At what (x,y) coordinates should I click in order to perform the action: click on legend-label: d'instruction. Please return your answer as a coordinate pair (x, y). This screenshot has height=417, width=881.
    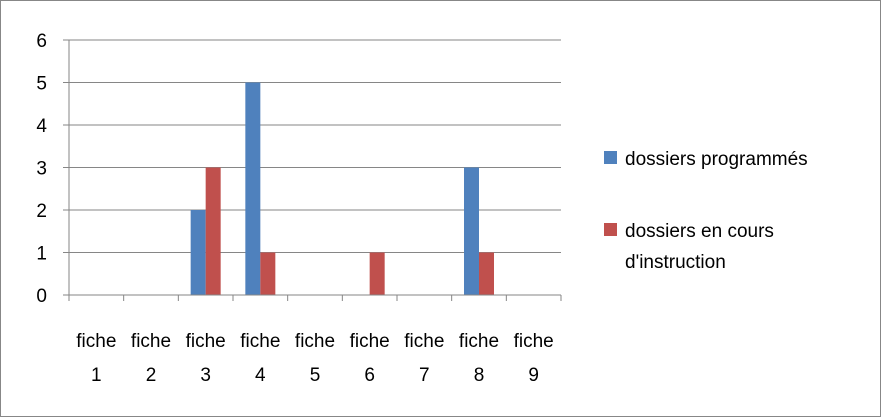
    Looking at the image, I should click on (675, 262).